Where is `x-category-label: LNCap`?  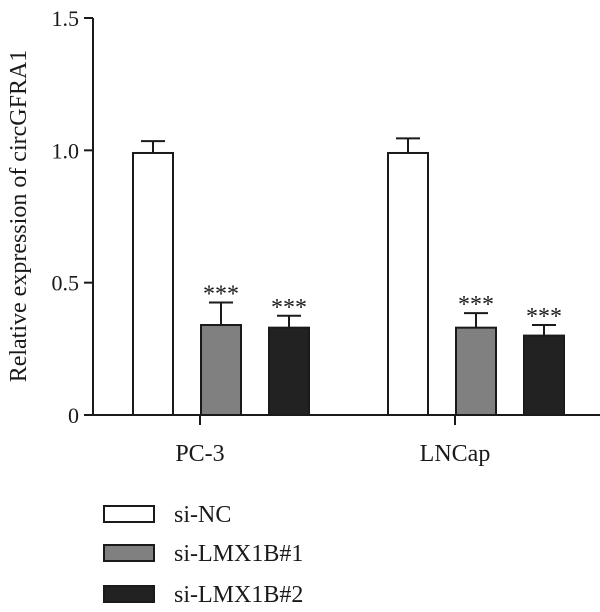 x-category-label: LNCap is located at coordinates (455, 454).